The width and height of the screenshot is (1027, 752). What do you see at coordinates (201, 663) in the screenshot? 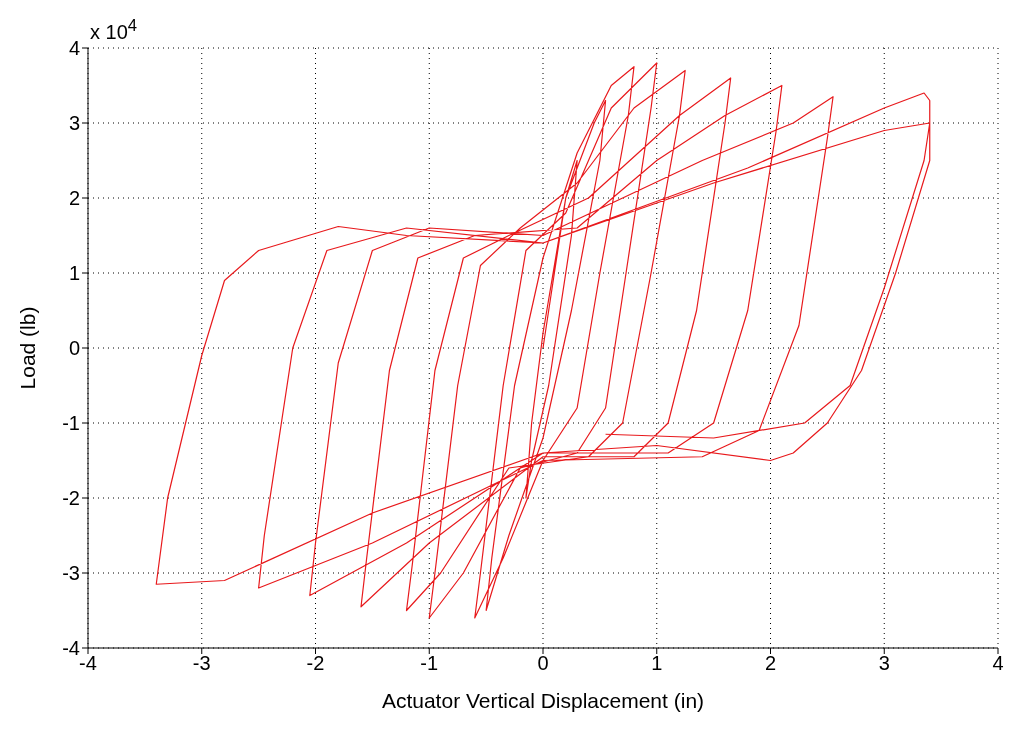
I see `x-tick-label: -3` at bounding box center [201, 663].